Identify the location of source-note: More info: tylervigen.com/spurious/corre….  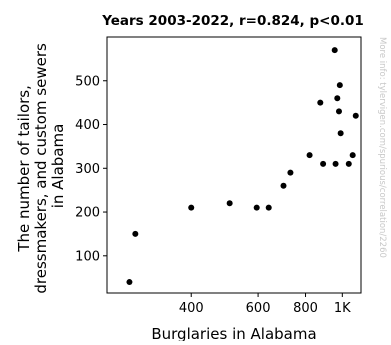
(382, 147).